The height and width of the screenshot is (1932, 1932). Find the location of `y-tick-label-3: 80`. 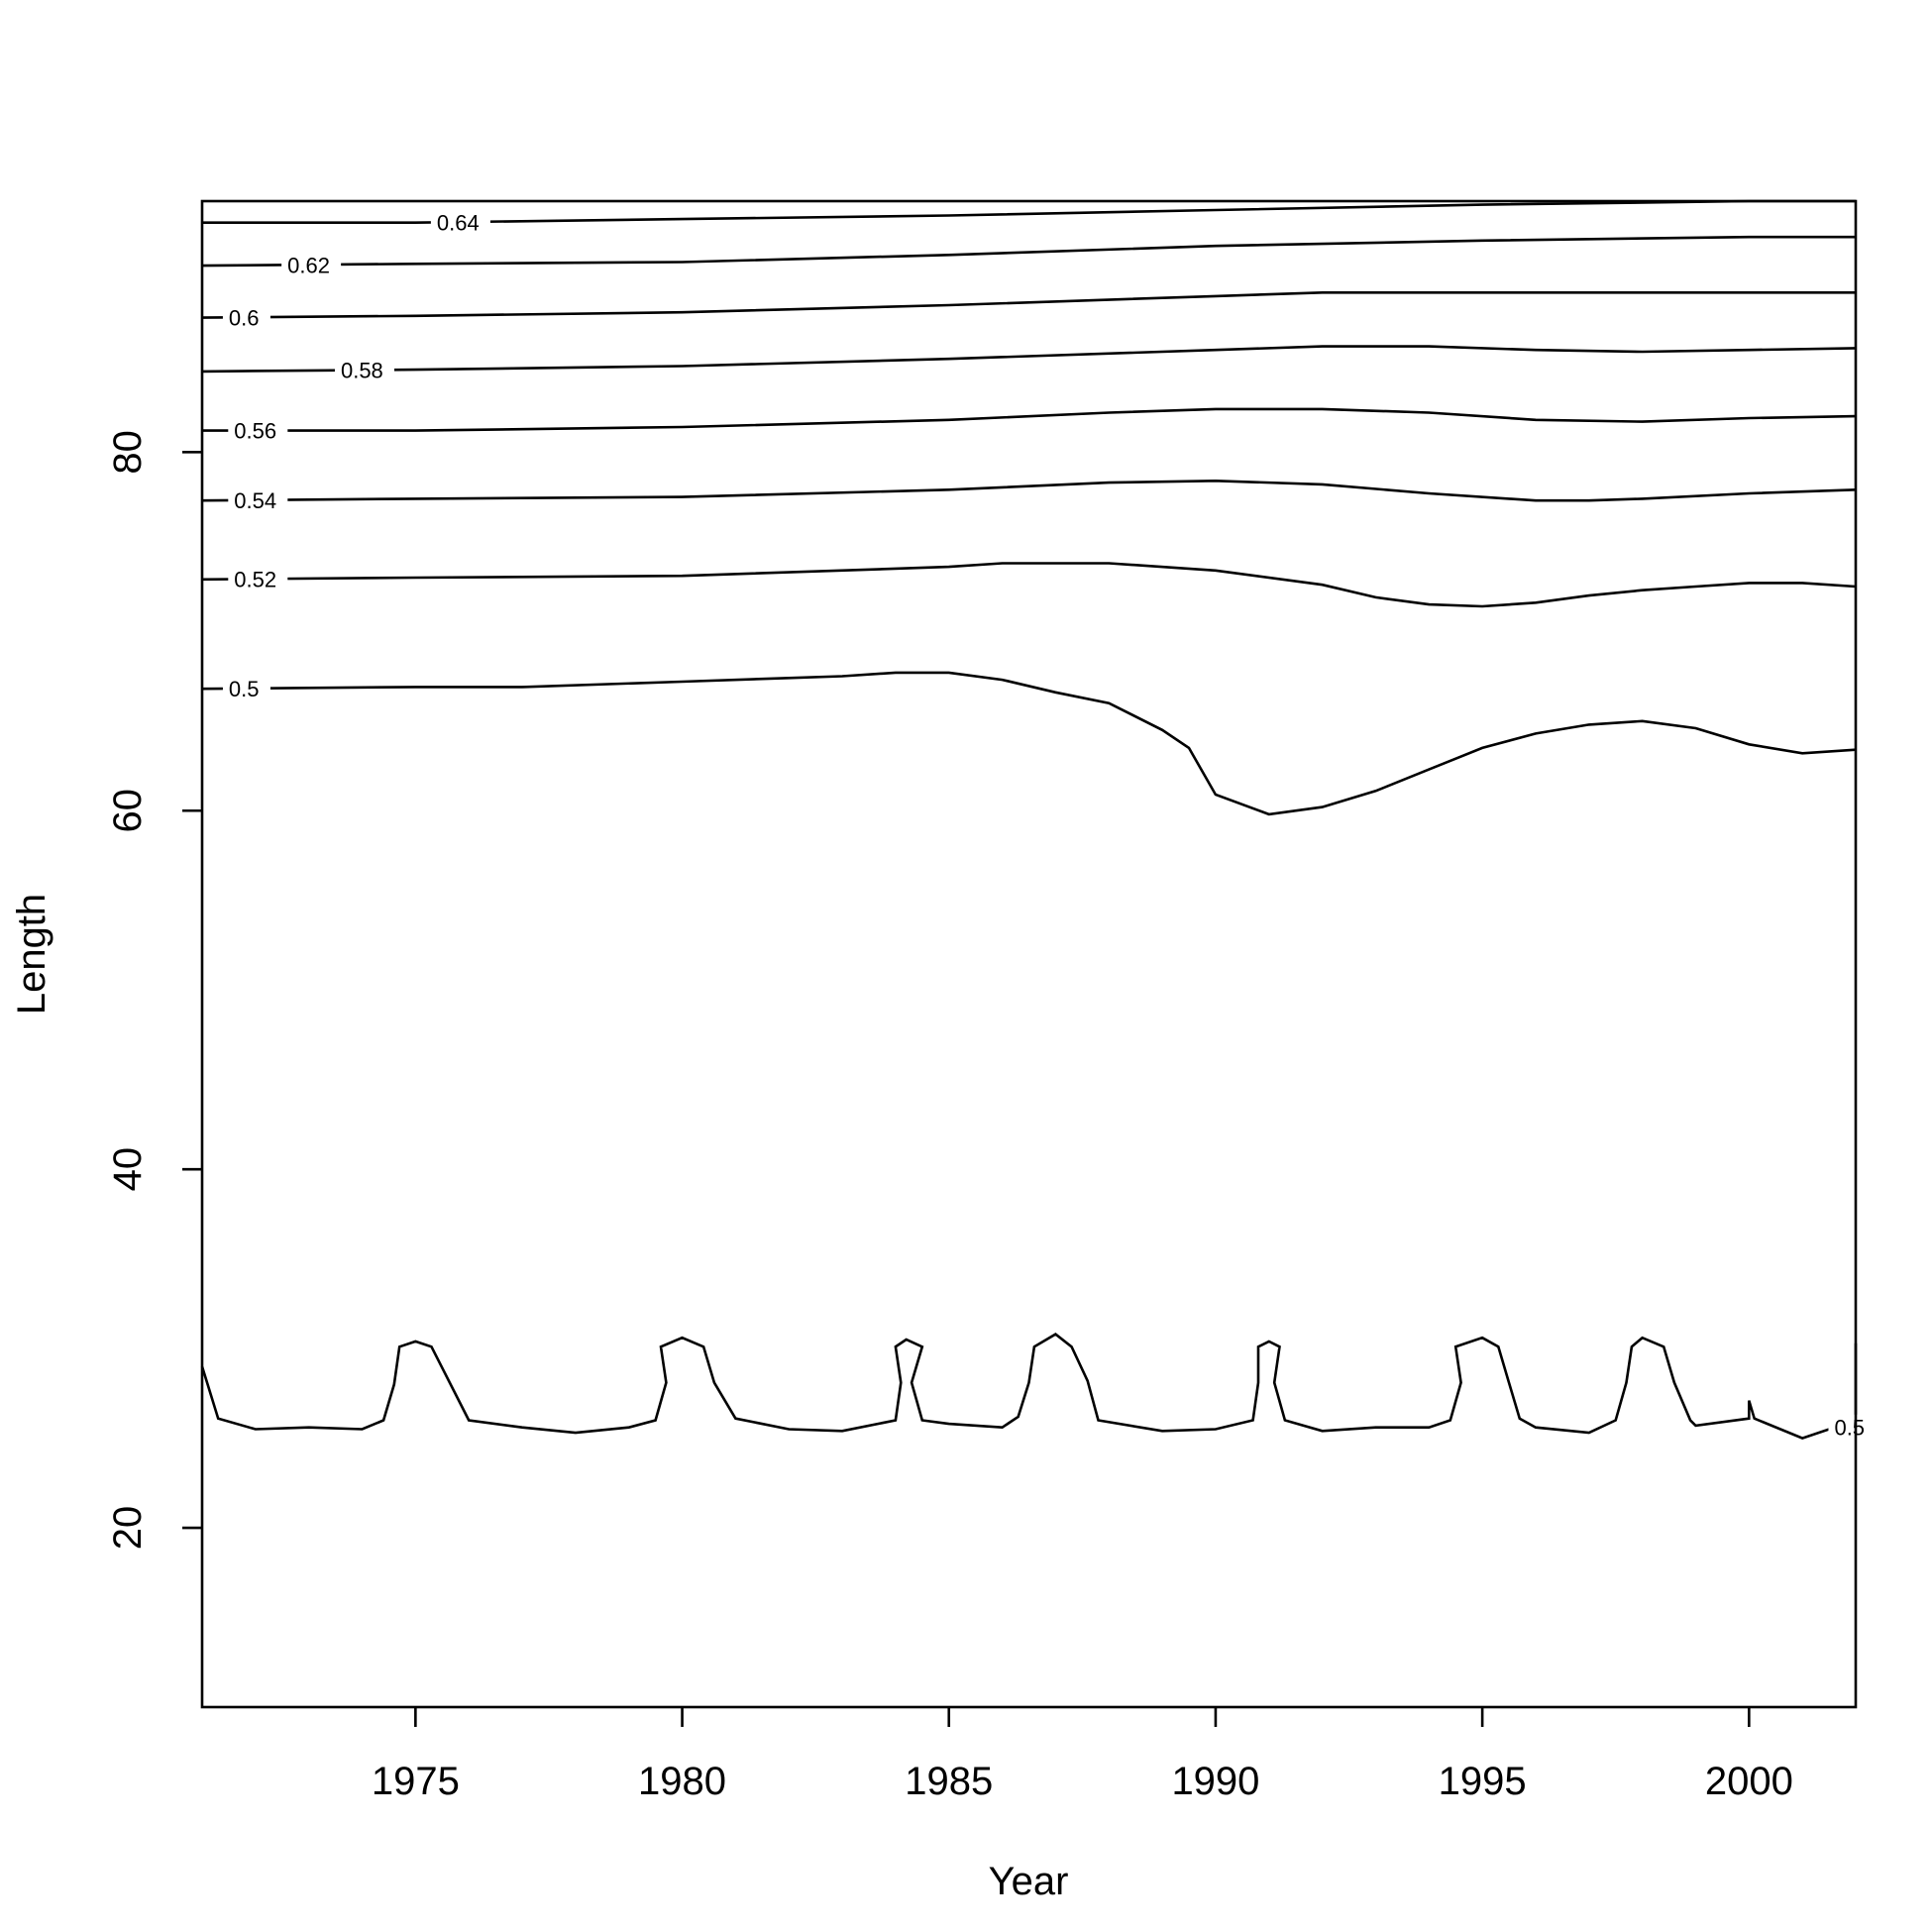

y-tick-label-3: 80 is located at coordinates (128, 453).